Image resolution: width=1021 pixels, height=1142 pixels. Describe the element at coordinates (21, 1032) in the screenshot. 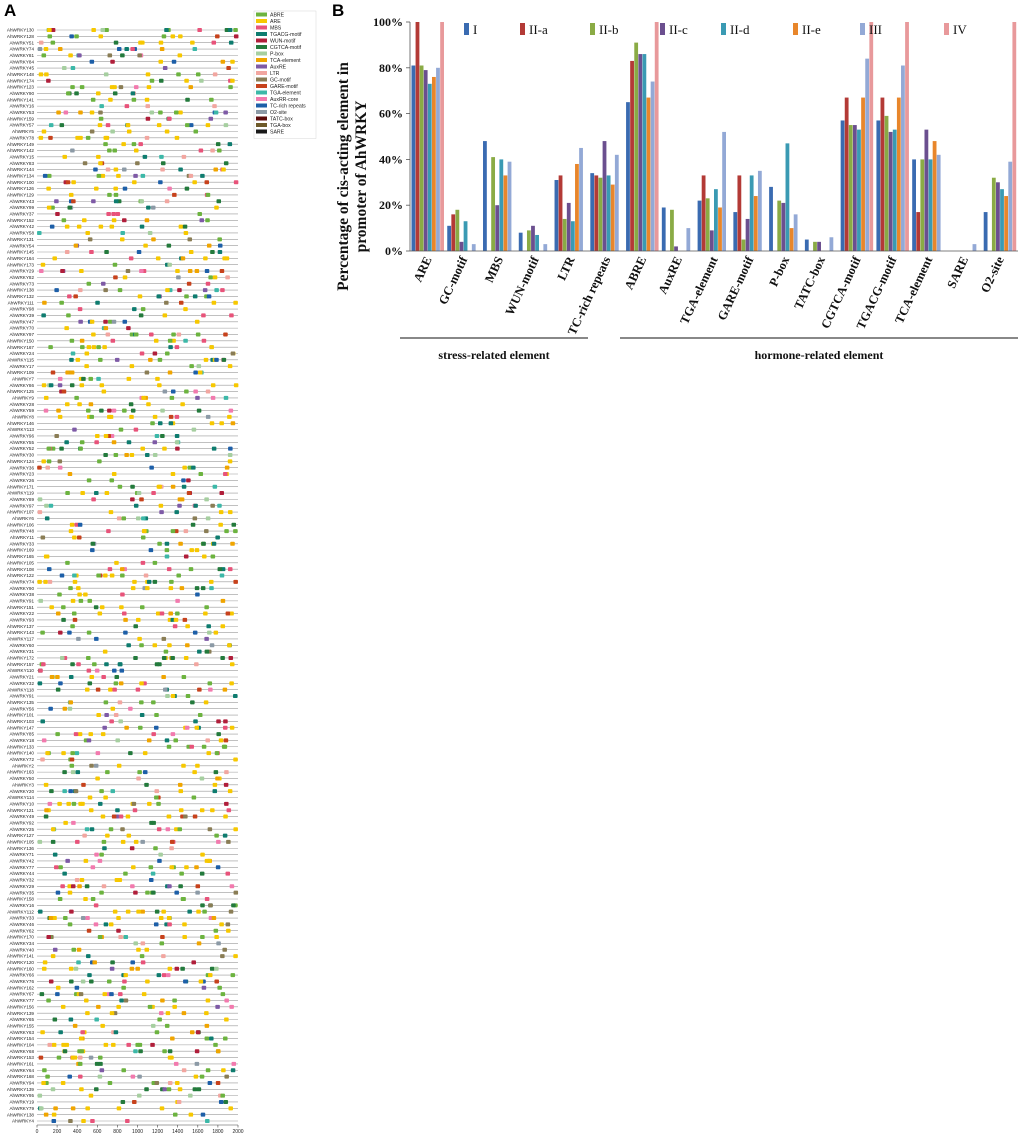

I see `row-label: AhWRKY63` at that location.